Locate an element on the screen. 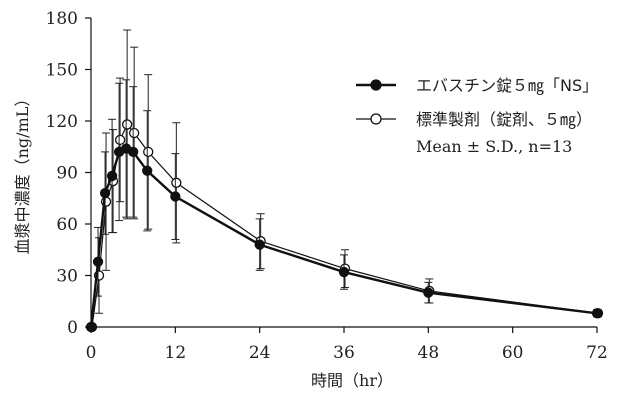  legend-label-series-1: エバスチン錠５㎎「NS」 is located at coordinates (507, 85).